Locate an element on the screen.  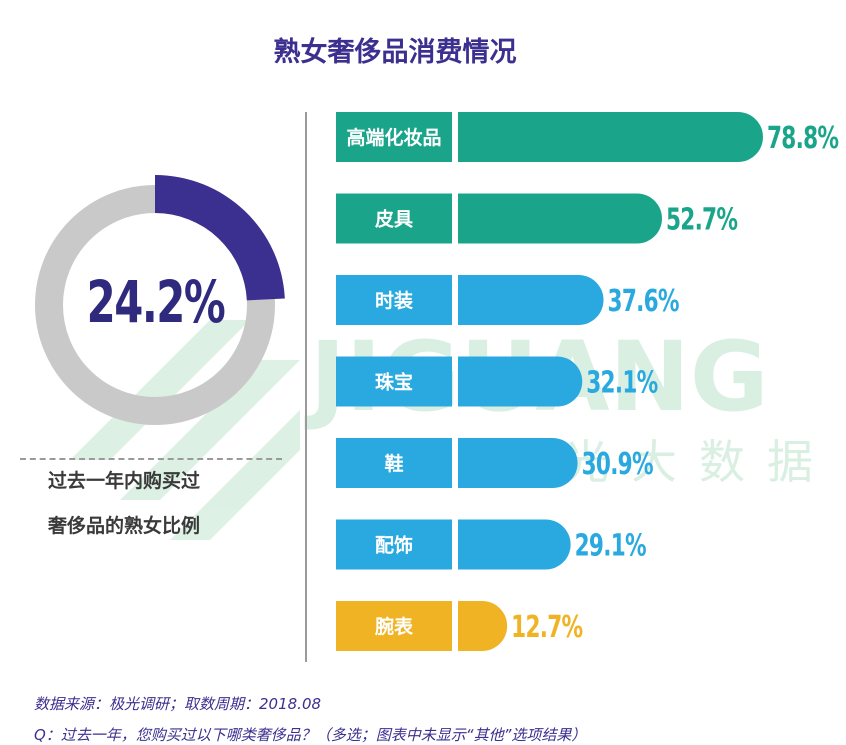
bar-value-label: 12.7% is located at coordinates (547, 628).